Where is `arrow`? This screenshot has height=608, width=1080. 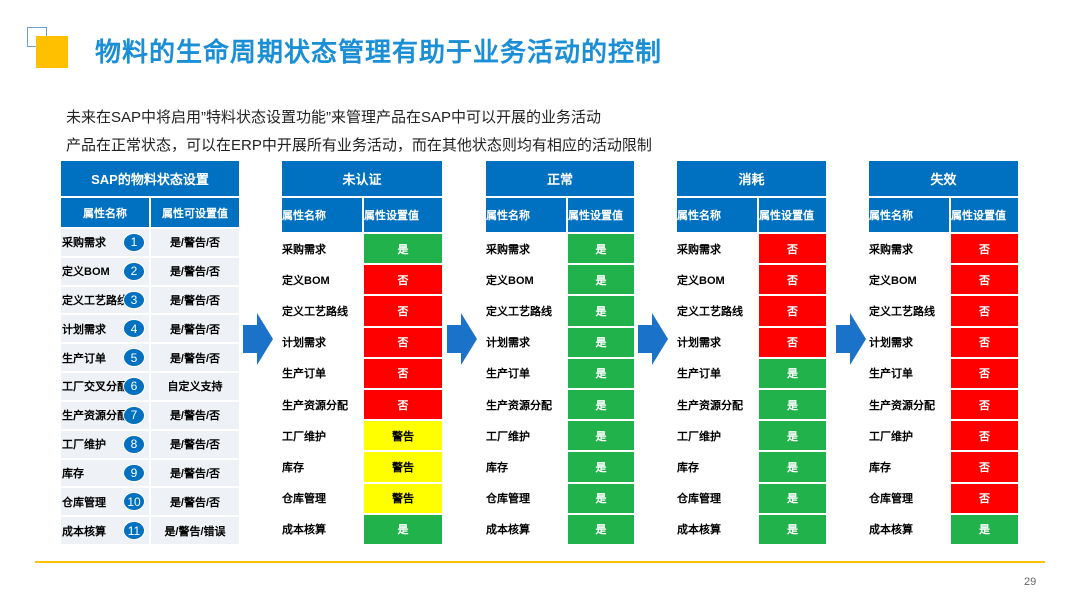 arrow is located at coordinates (258, 339).